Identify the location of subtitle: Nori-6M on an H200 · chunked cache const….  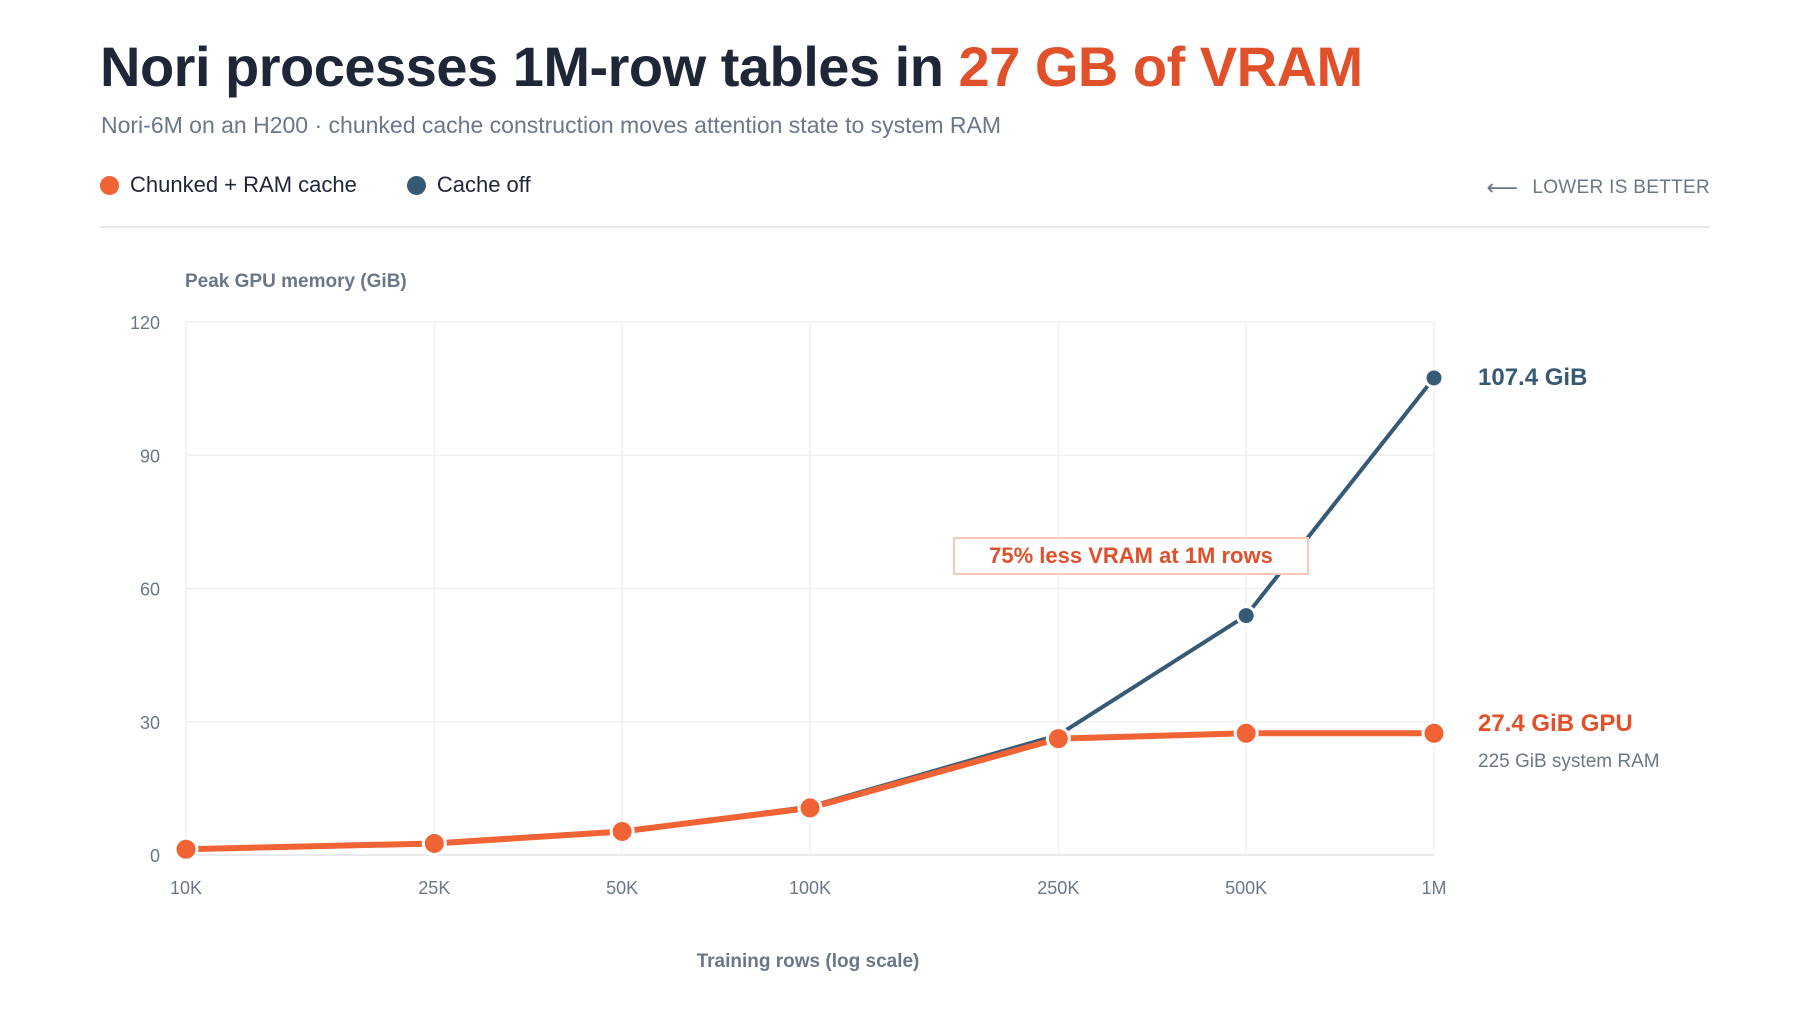
(551, 125).